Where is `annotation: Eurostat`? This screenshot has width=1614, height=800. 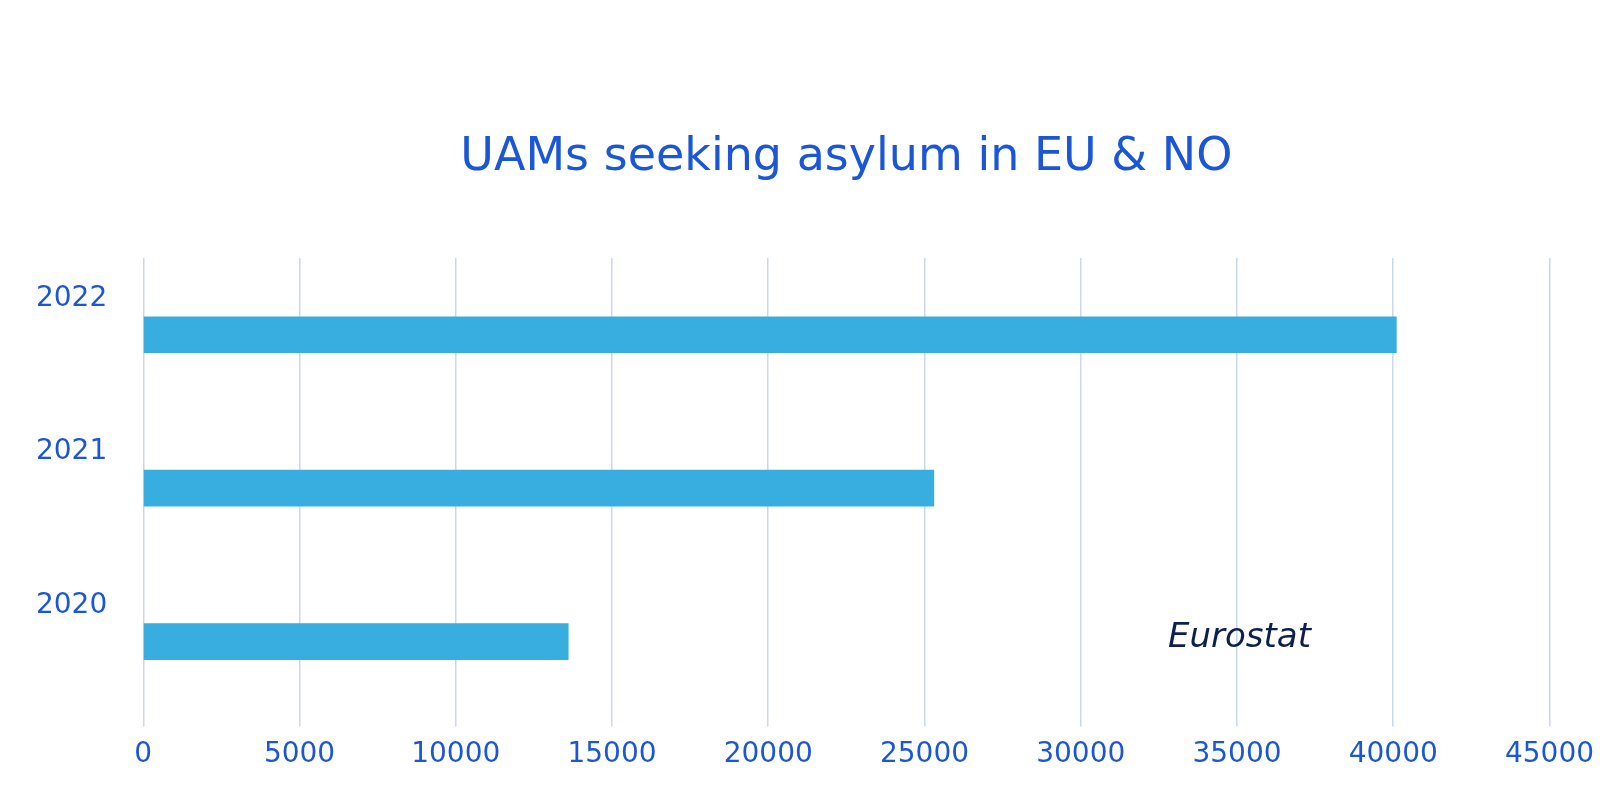
annotation: Eurostat is located at coordinates (1240, 635).